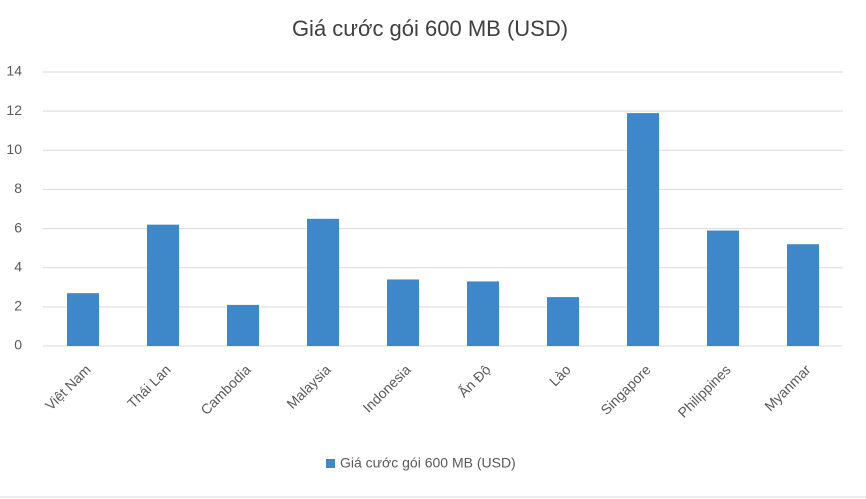 Image resolution: width=866 pixels, height=499 pixels. I want to click on x-tick-label: Indonesia, so click(386, 388).